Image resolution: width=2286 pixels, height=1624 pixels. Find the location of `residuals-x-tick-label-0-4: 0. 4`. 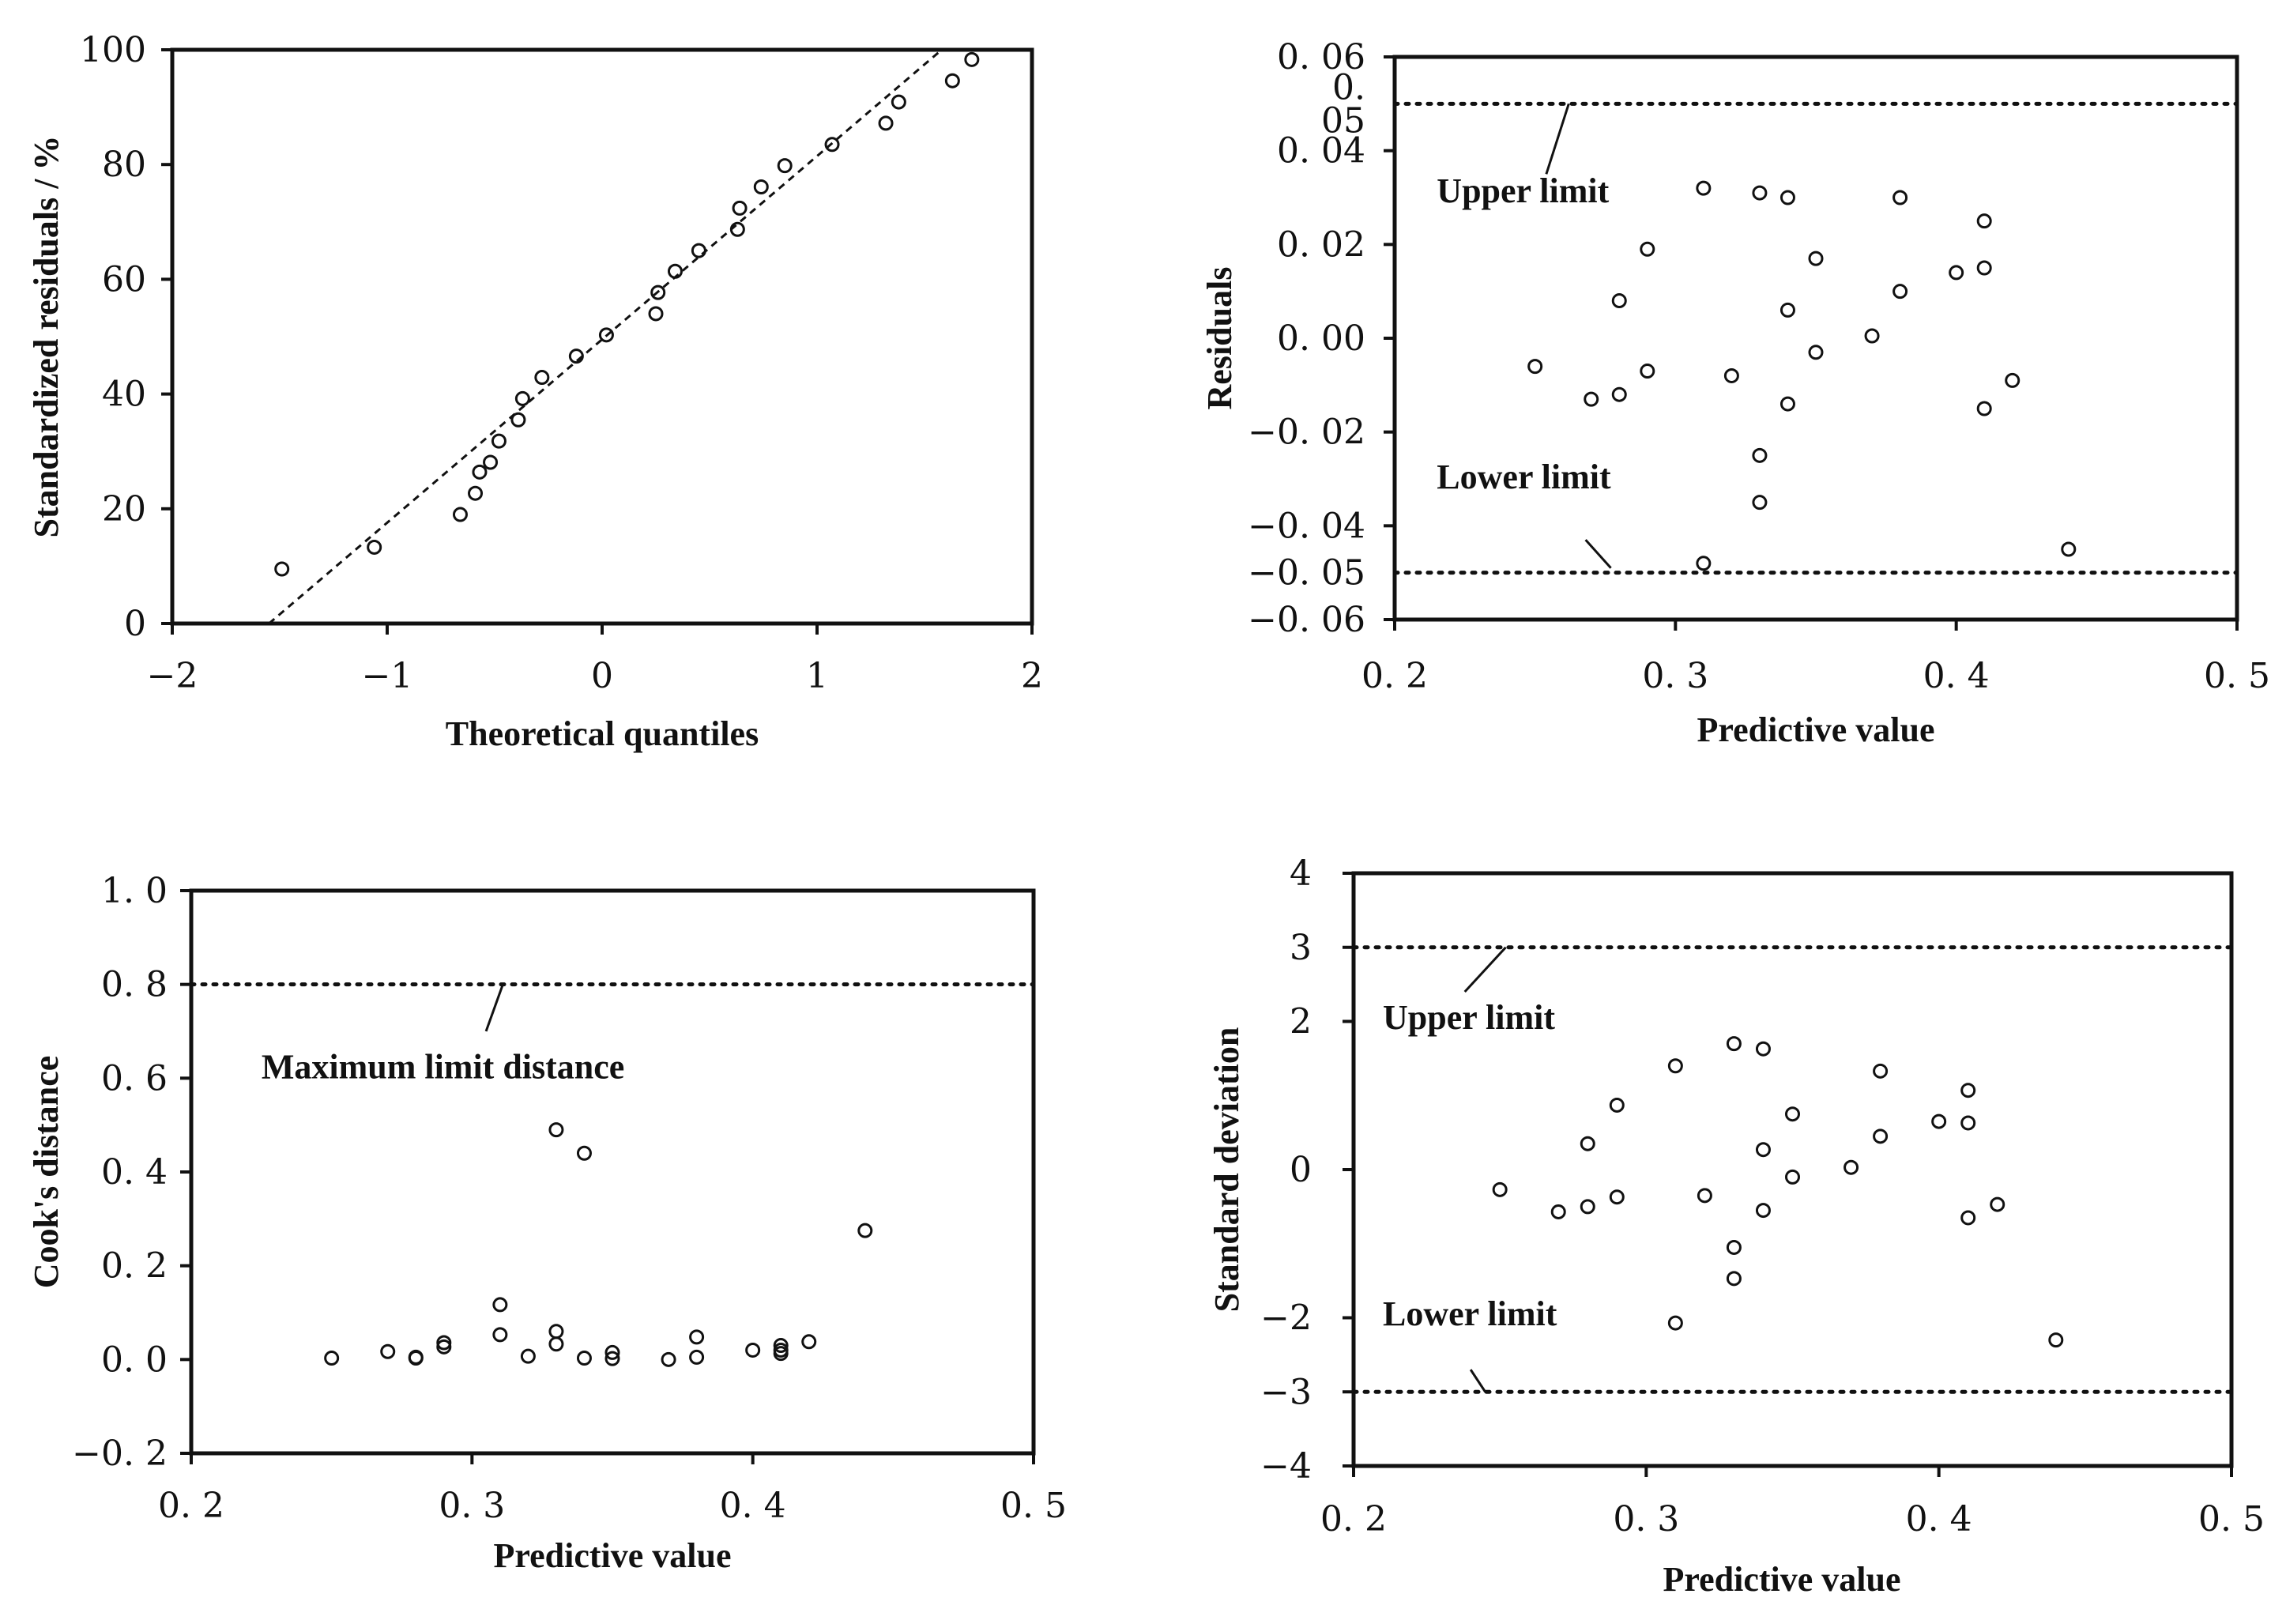

residuals-x-tick-label-0-4: 0. 4 is located at coordinates (1957, 676).